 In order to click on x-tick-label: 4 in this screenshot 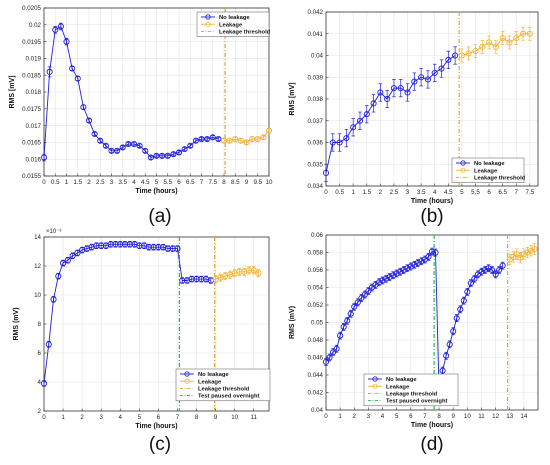, I will do `click(435, 192)`.